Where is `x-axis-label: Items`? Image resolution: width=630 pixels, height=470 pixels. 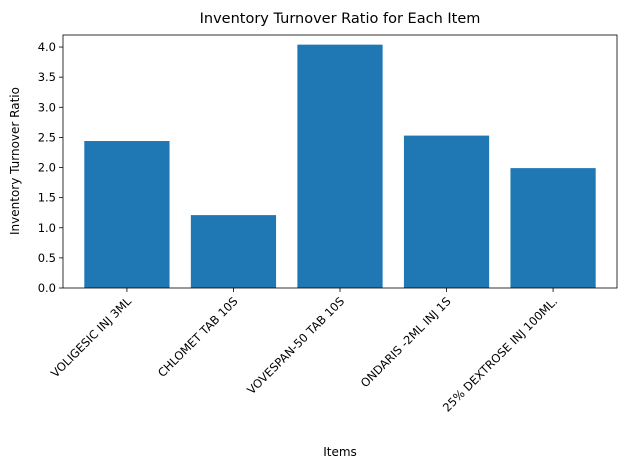
x-axis-label: Items is located at coordinates (340, 452).